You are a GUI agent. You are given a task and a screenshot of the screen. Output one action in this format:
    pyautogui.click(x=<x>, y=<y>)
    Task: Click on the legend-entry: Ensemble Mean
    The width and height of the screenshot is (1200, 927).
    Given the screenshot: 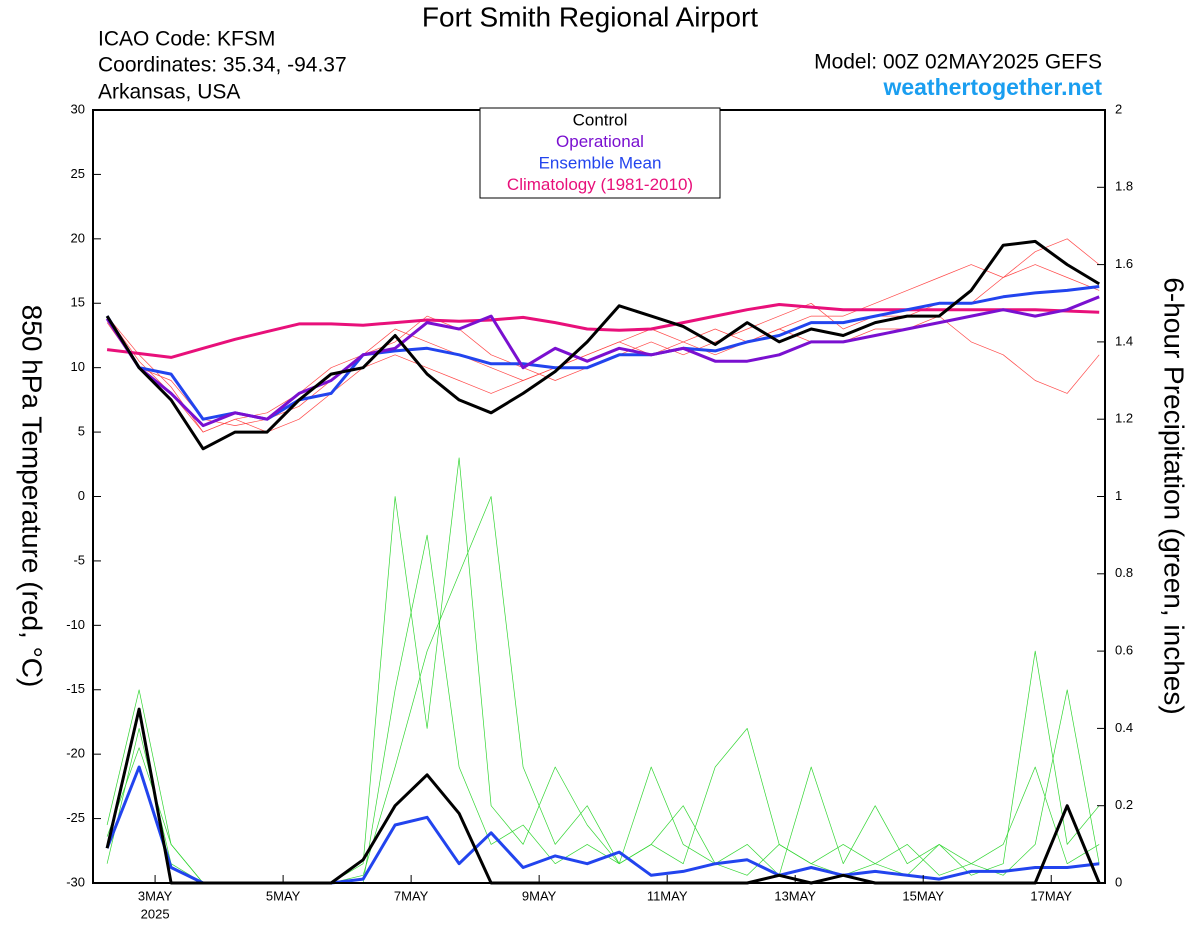 What is the action you would take?
    pyautogui.click(x=600, y=162)
    